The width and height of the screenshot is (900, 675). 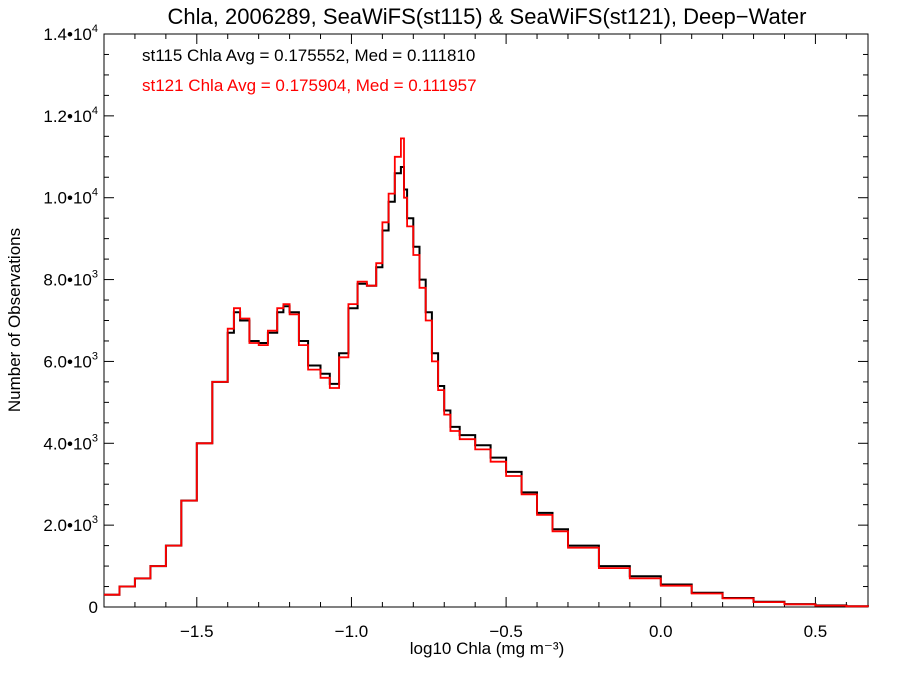 I want to click on y-tick-label: 1.2•104, so click(x=70, y=115).